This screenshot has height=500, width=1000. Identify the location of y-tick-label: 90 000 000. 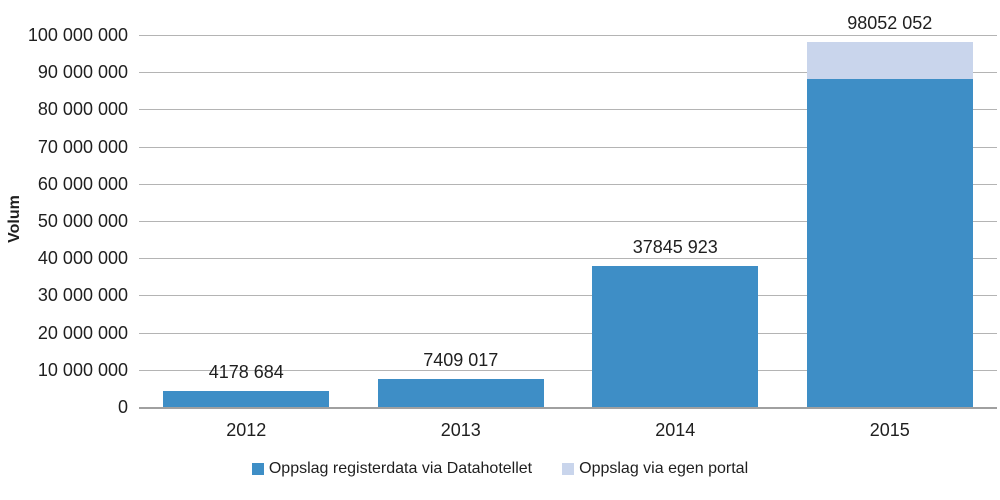
(82, 72).